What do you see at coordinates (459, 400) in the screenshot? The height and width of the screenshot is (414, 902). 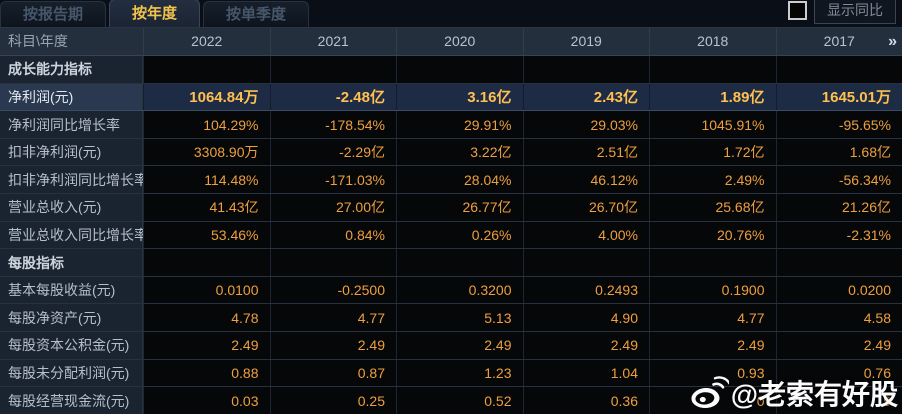 I see `cell-value: 0.52` at bounding box center [459, 400].